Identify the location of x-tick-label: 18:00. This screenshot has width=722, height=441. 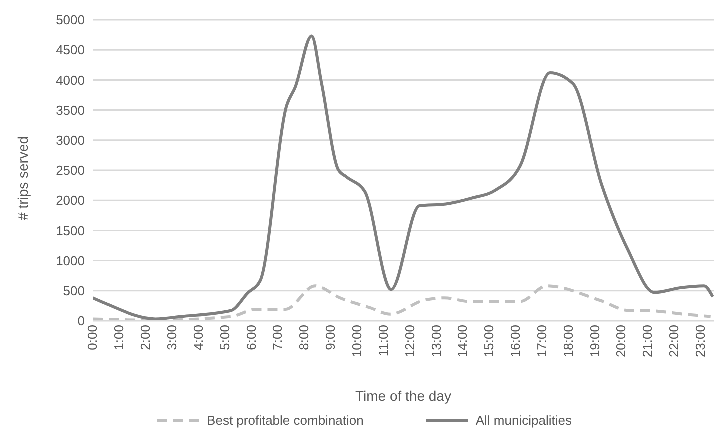
(568, 341).